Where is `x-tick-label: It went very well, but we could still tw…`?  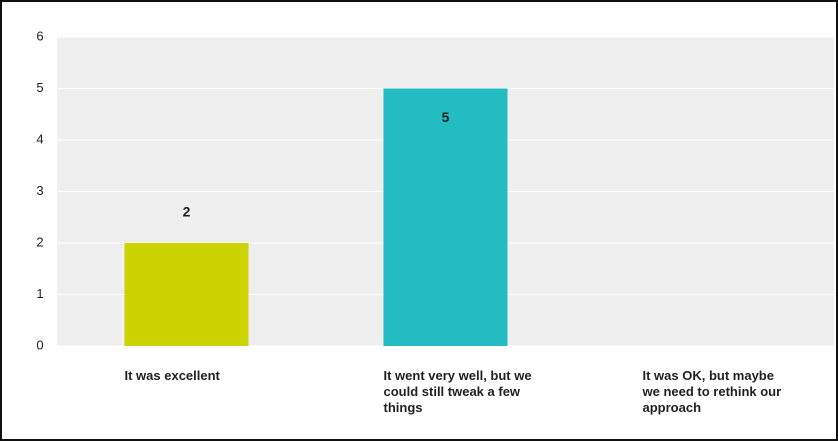
x-tick-label: It went very well, but we could still tw… is located at coordinates (457, 391).